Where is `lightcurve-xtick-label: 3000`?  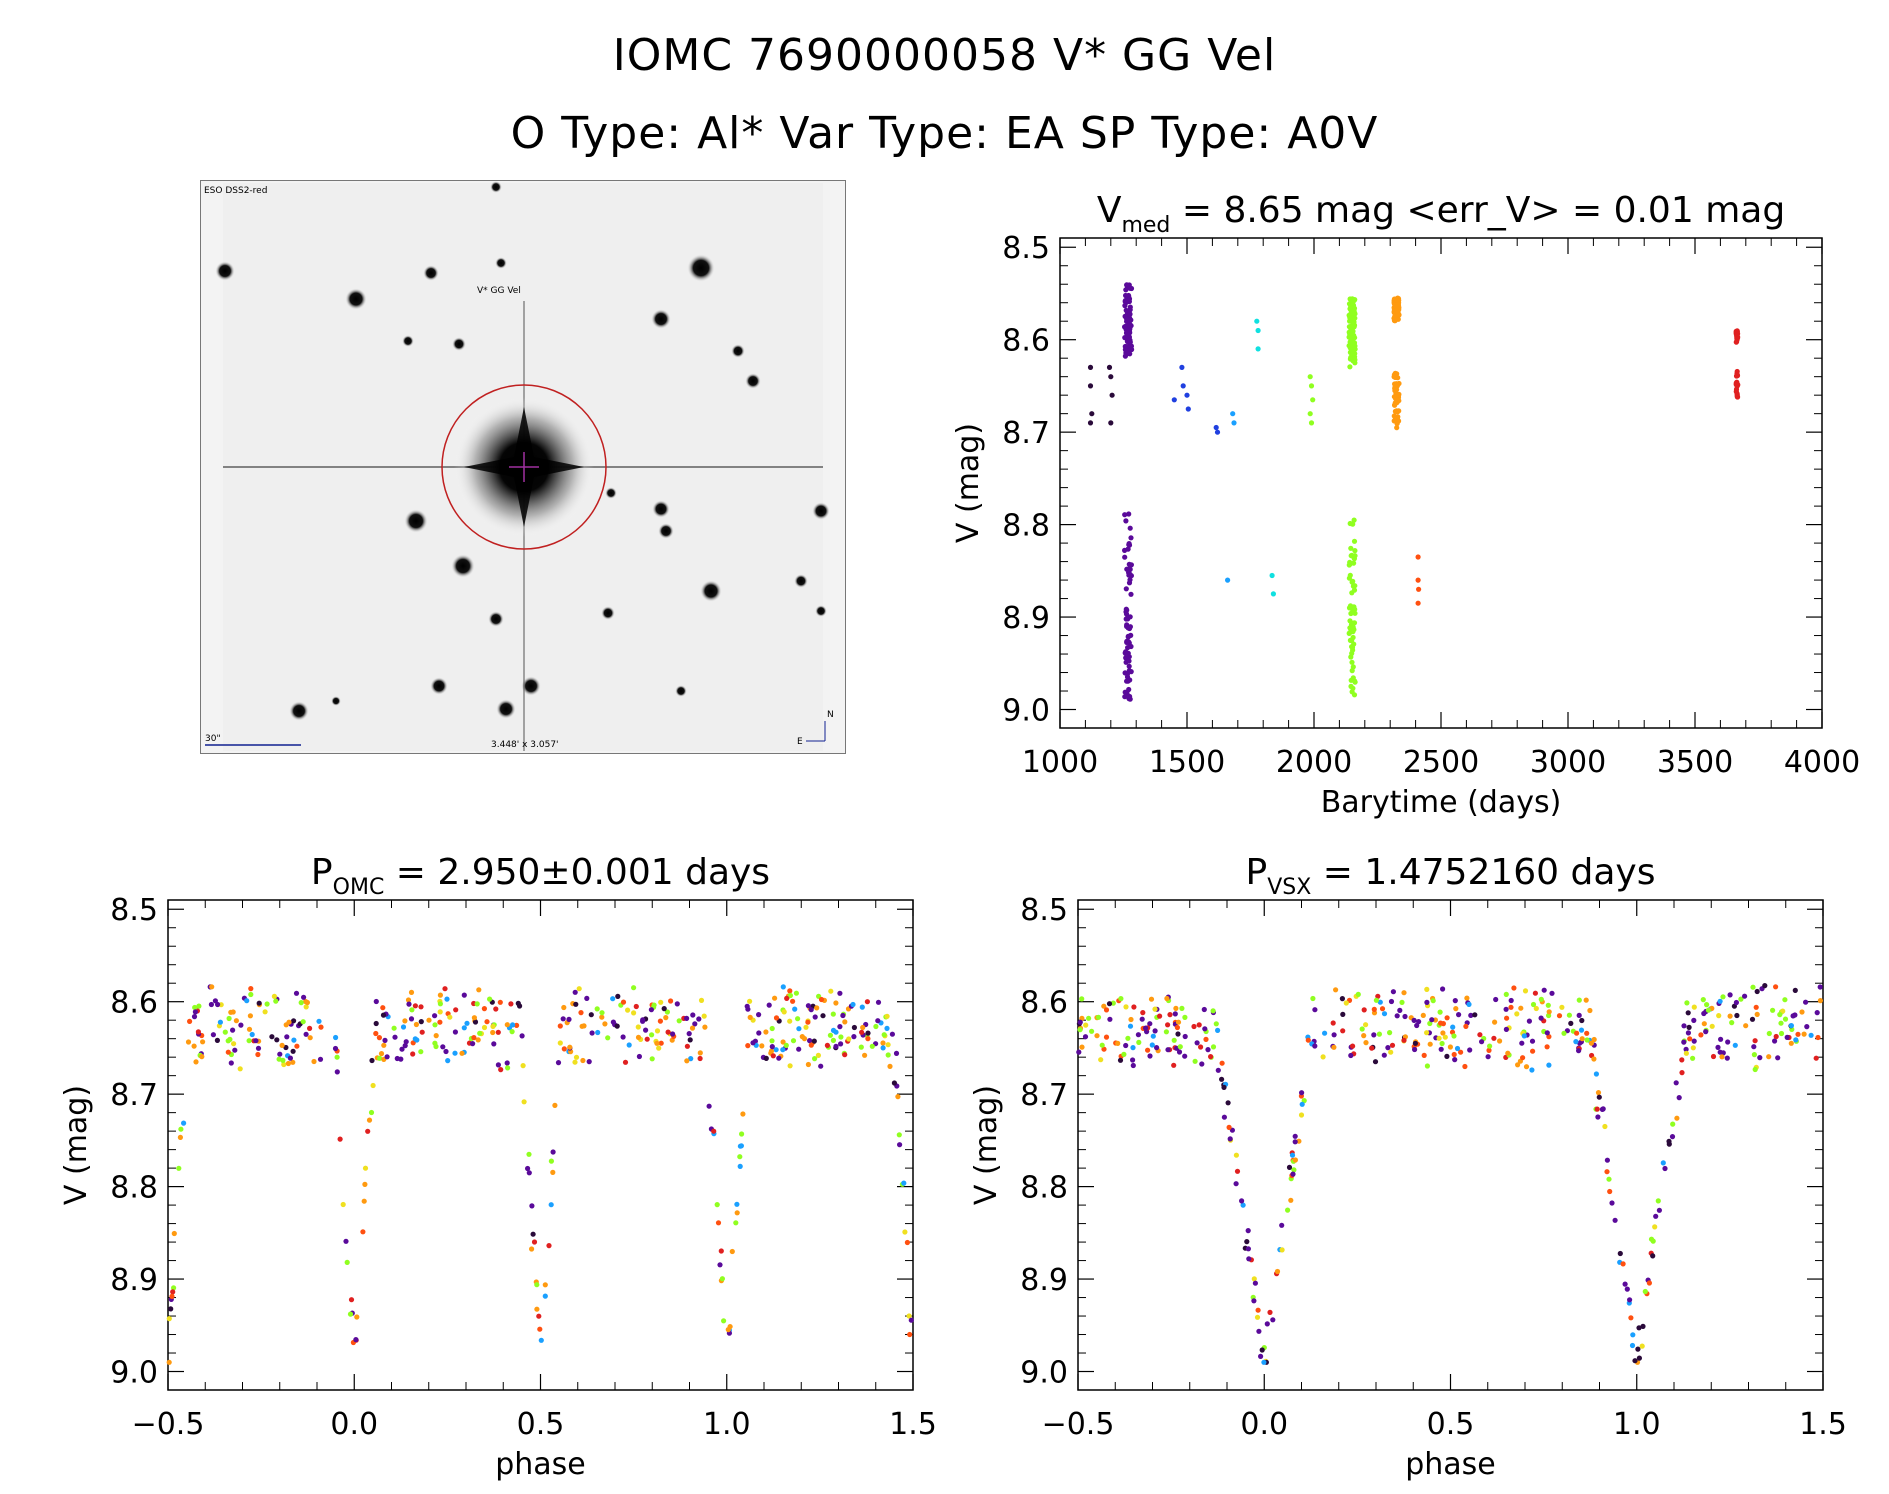 lightcurve-xtick-label: 3000 is located at coordinates (1568, 762).